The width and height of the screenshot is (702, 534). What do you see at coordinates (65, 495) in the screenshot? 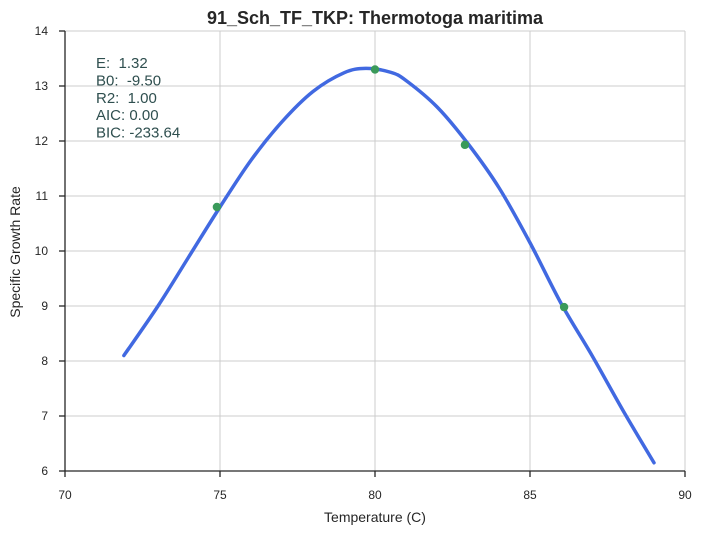
I see `x-tick-label: 70` at bounding box center [65, 495].